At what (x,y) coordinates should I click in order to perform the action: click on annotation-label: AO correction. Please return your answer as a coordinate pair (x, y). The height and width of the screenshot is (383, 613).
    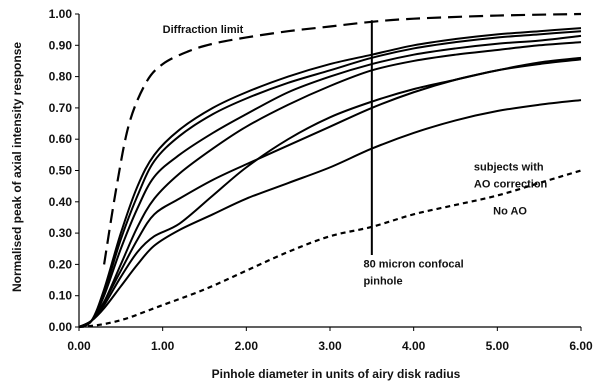
    Looking at the image, I should click on (511, 185).